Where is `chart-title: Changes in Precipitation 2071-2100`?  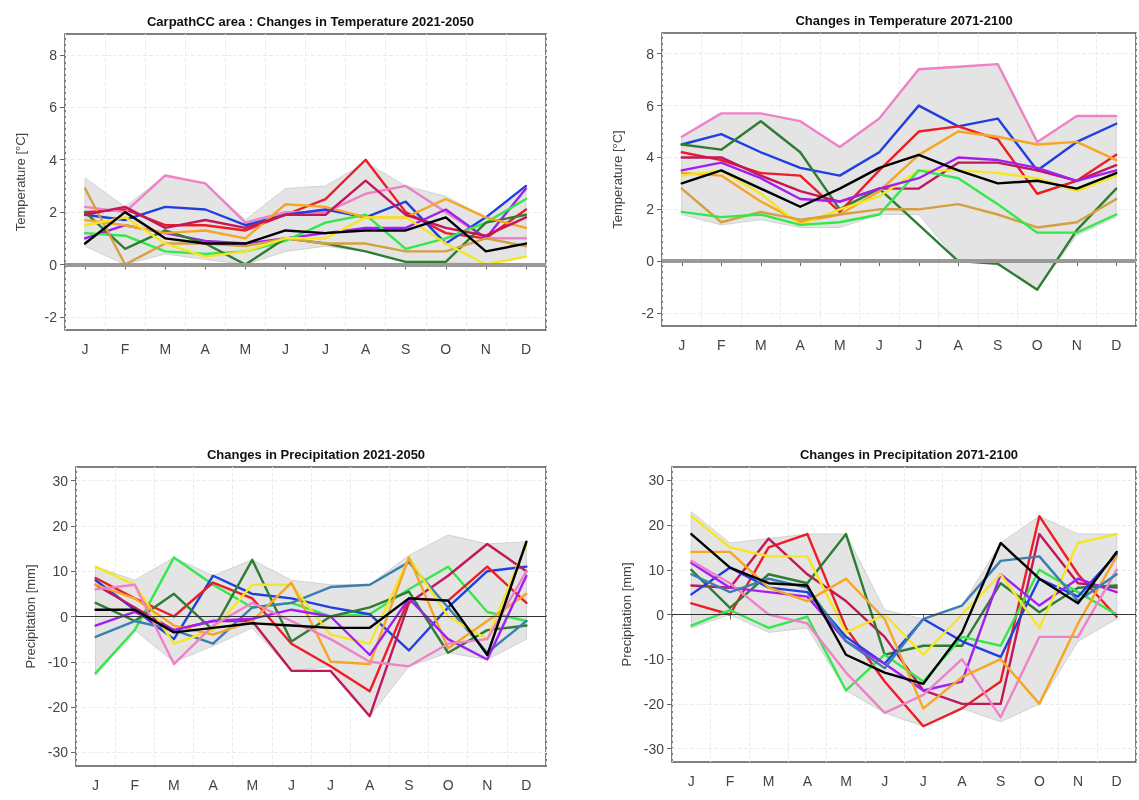
chart-title: Changes in Precipitation 2071-2100 is located at coordinates (909, 454).